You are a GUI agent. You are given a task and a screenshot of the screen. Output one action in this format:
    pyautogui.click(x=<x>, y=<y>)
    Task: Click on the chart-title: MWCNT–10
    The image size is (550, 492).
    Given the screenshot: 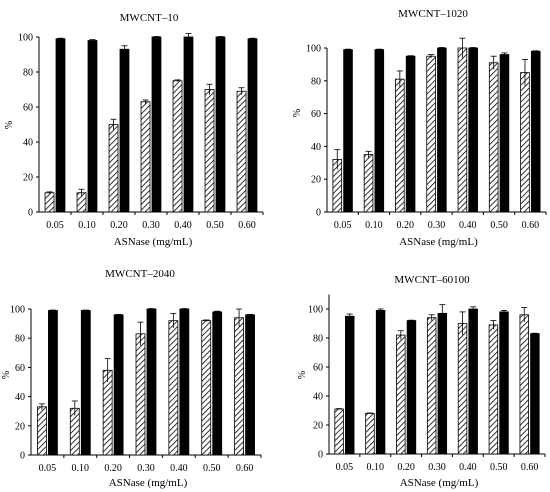 What is the action you would take?
    pyautogui.click(x=149, y=18)
    